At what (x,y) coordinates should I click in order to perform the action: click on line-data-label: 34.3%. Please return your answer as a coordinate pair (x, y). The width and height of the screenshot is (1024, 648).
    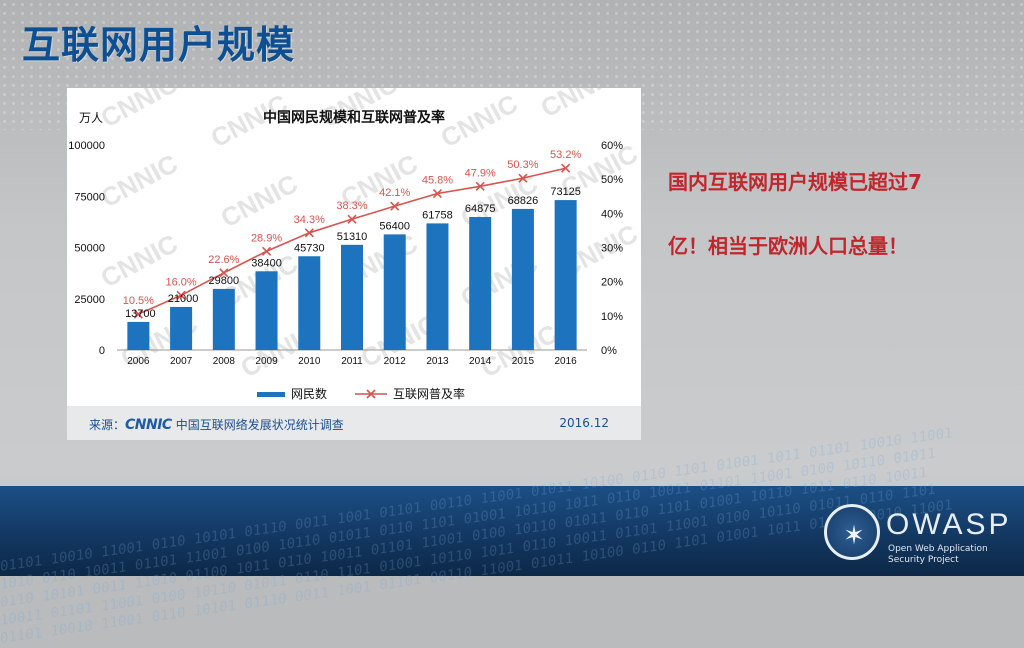
    Looking at the image, I should click on (309, 220).